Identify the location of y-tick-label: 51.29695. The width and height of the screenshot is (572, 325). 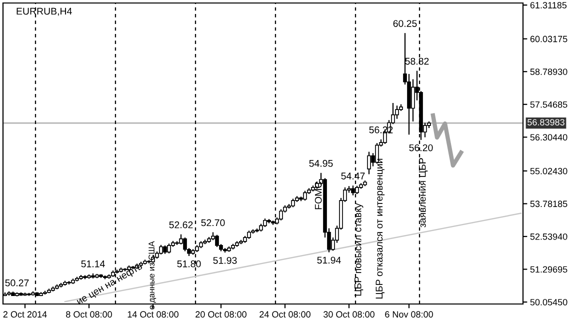
(549, 269).